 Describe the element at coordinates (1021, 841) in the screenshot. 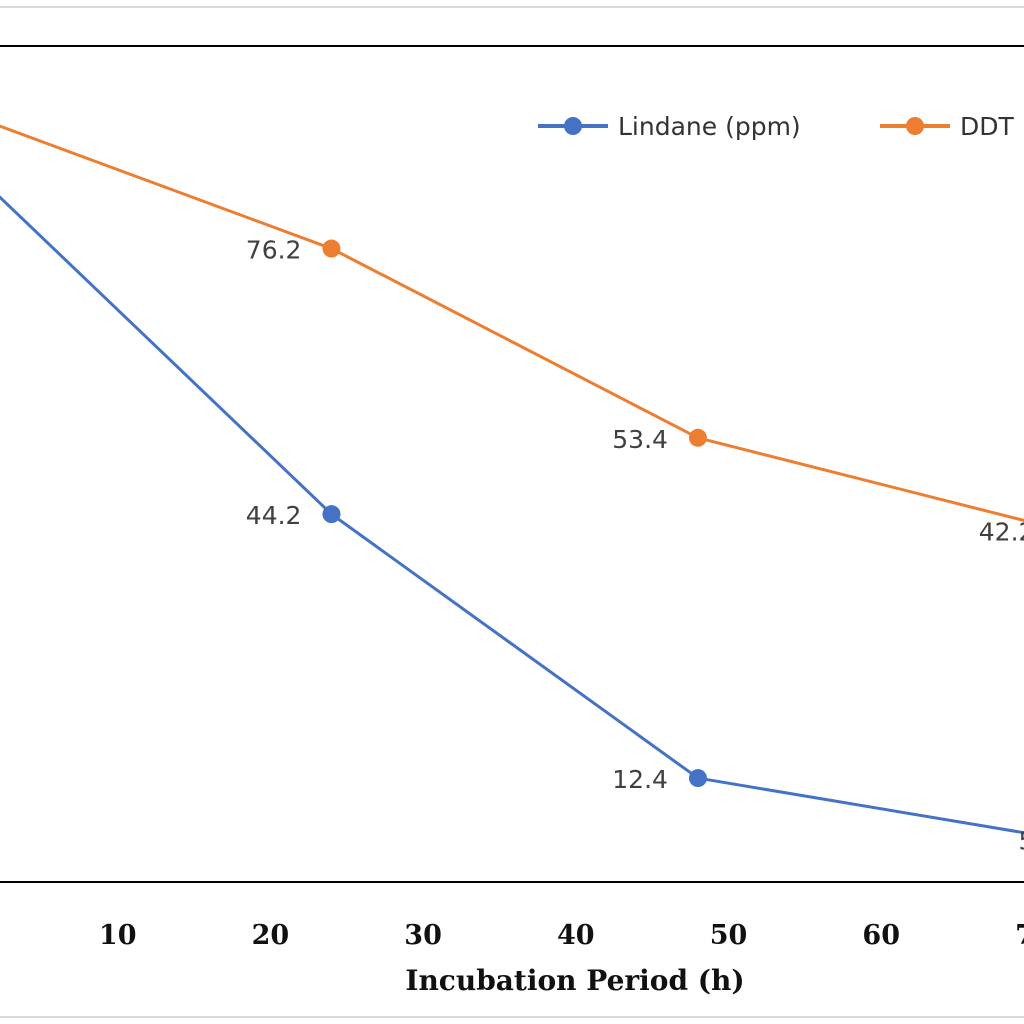

I see `data-label-lindane-3: 5` at that location.